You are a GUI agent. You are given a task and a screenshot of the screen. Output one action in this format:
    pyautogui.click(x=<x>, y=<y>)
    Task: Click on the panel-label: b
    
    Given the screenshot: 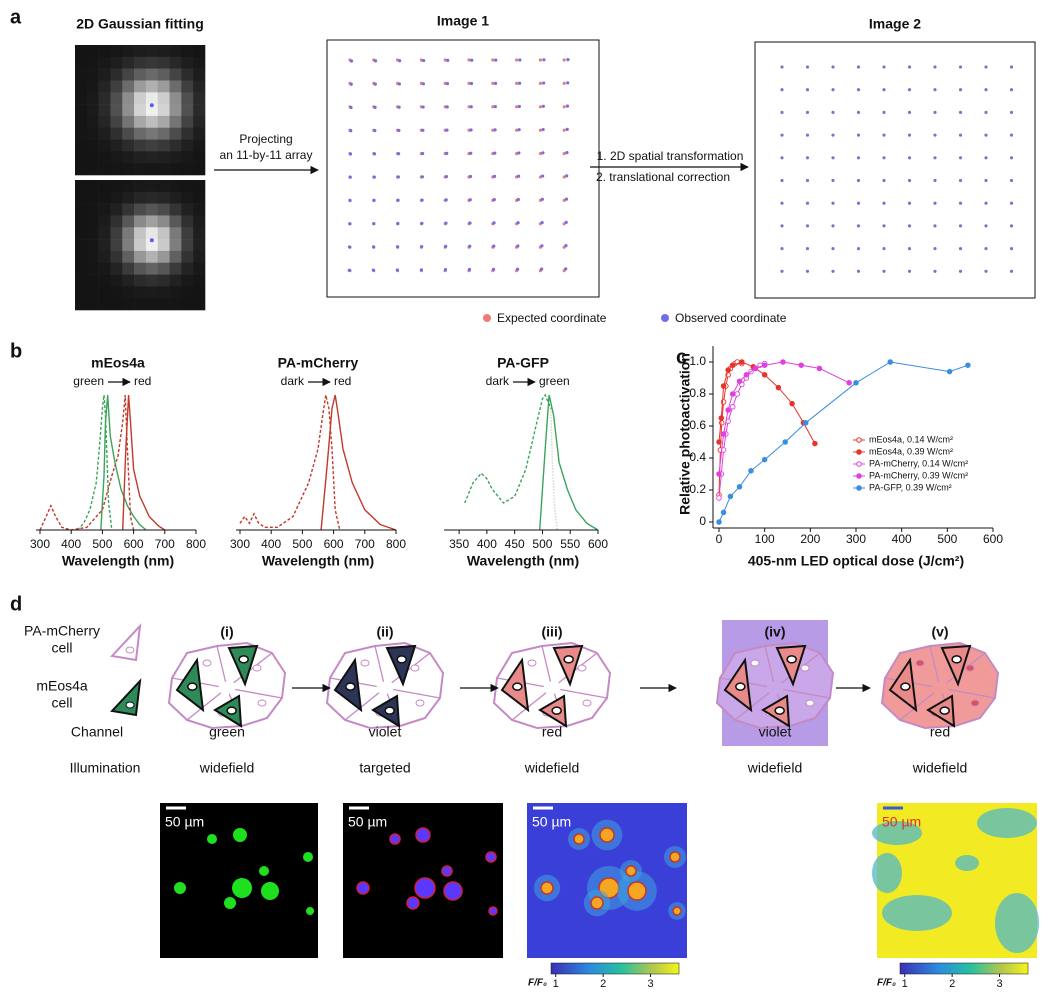 What is the action you would take?
    pyautogui.click(x=16, y=351)
    